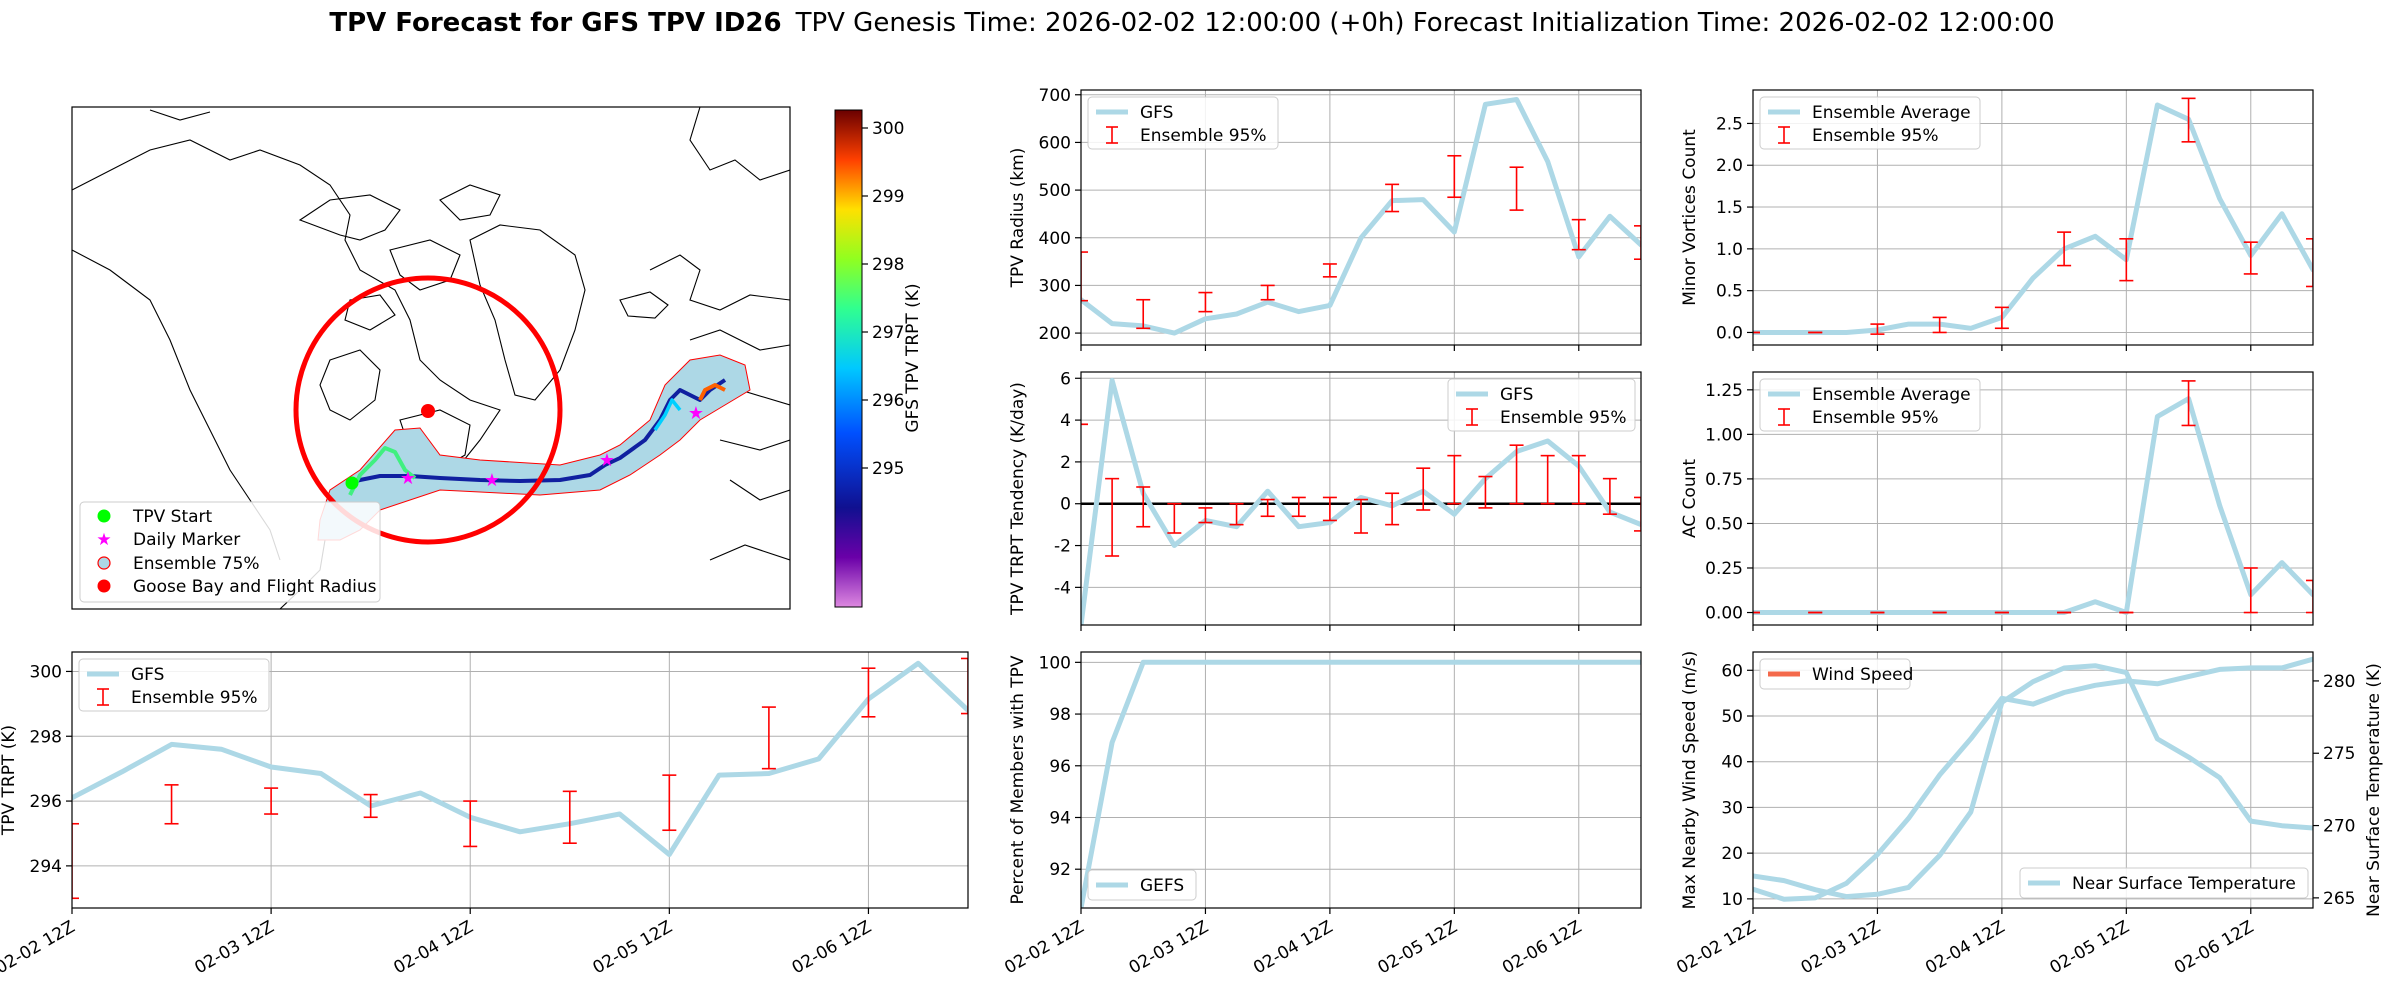  What do you see at coordinates (186, 540) in the screenshot?
I see `legend-daily-marker: Daily Marker` at bounding box center [186, 540].